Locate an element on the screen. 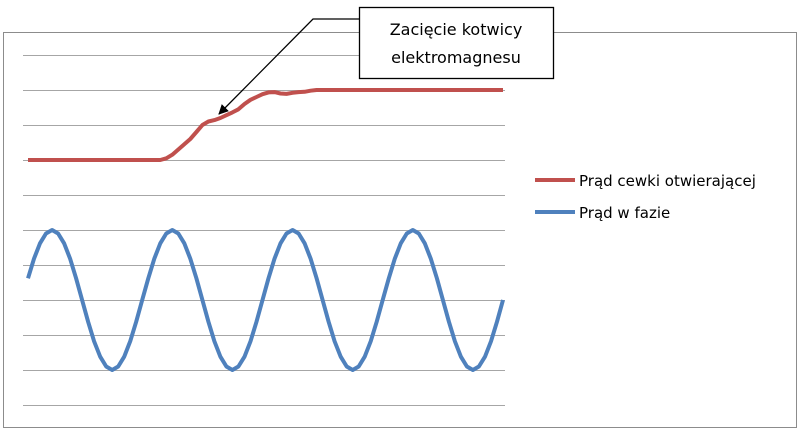  annotation-arrow is located at coordinates (289, 66).